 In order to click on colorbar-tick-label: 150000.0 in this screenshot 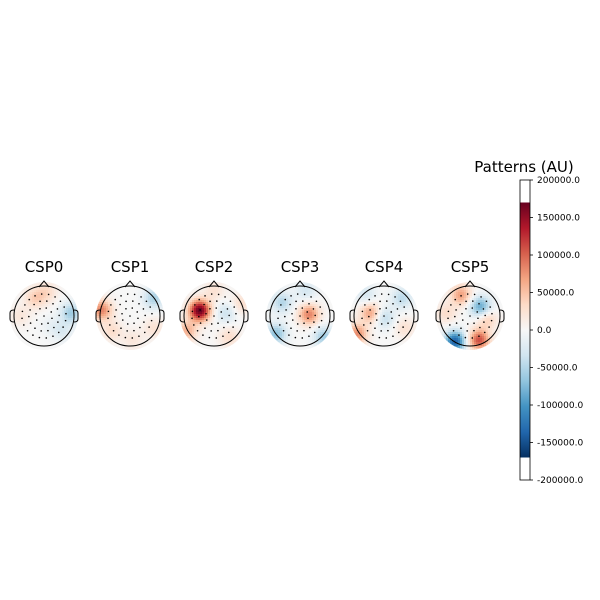, I will do `click(558, 219)`.